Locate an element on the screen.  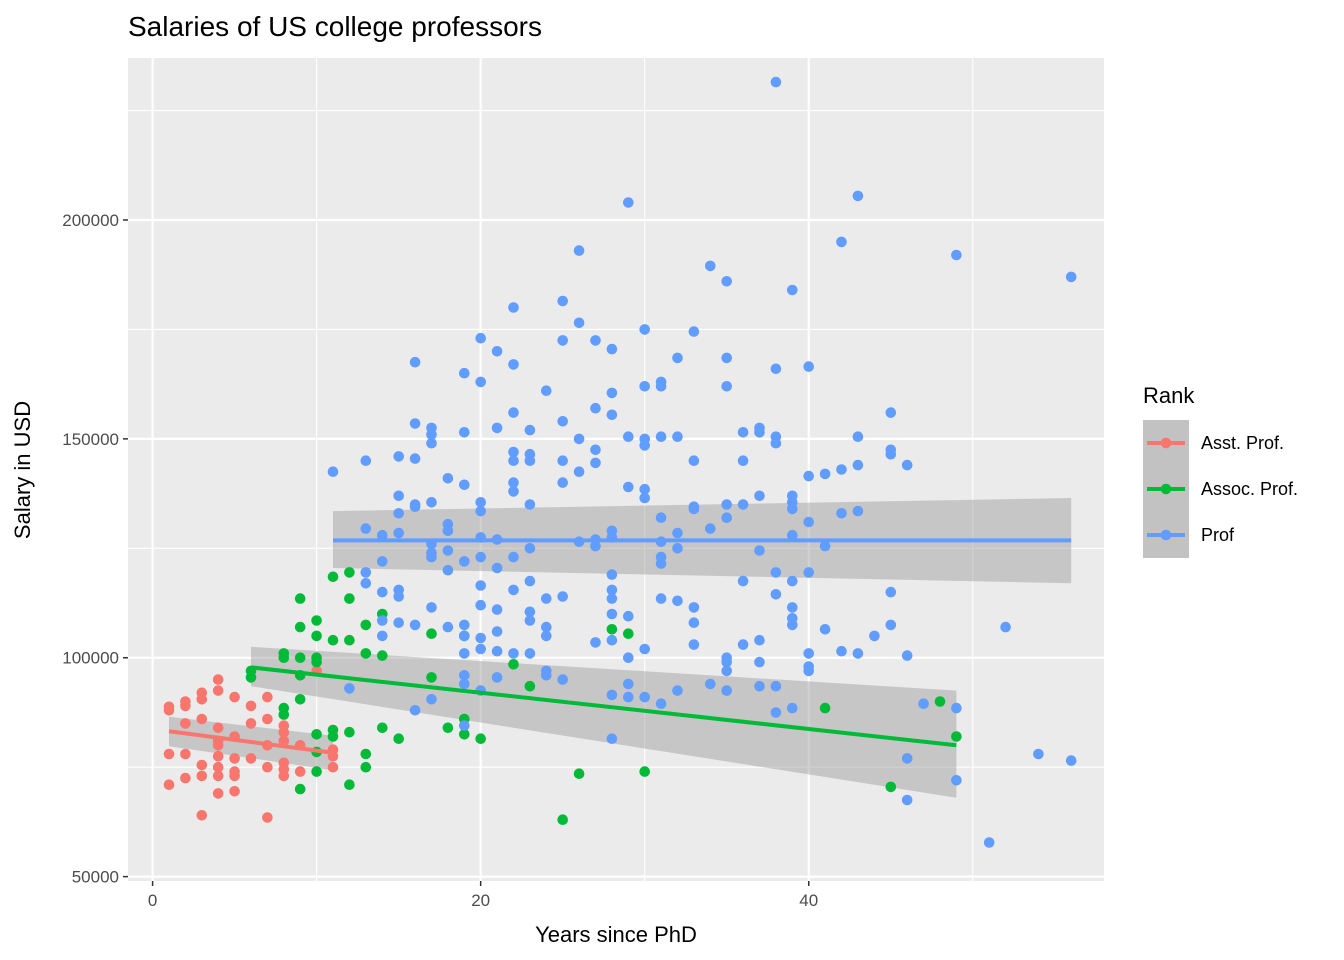
x-tick-label: 40 is located at coordinates (808, 900).